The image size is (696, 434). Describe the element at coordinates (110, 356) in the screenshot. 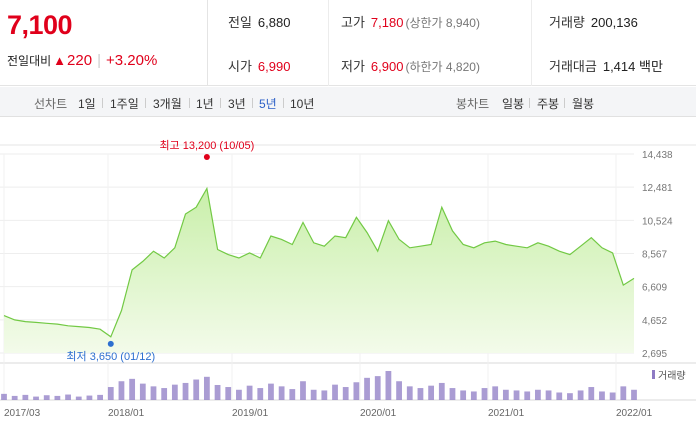

I see `min-point-label: 최저 3,650 (01/12)` at that location.